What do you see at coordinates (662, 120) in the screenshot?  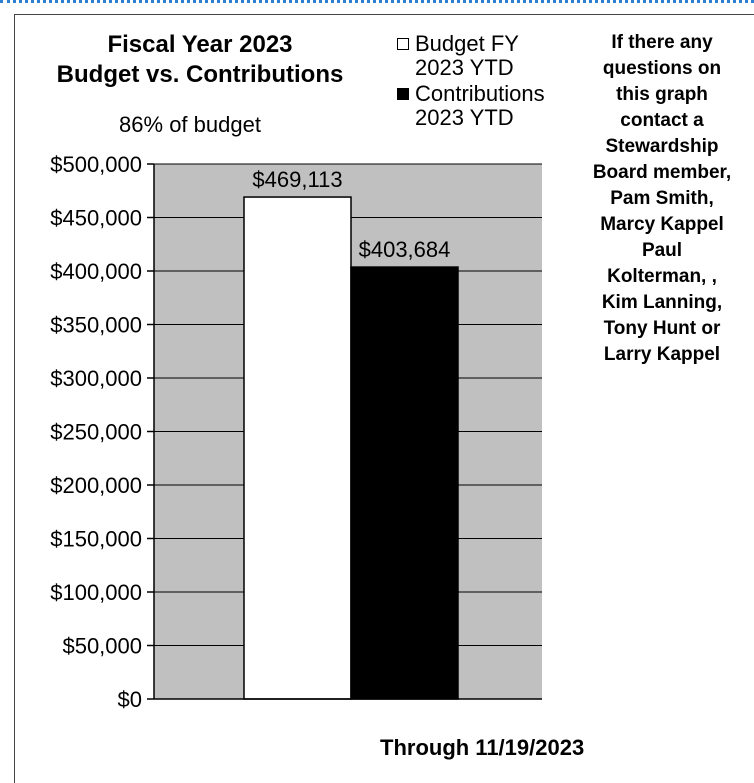 I see `note-line: contact a` at bounding box center [662, 120].